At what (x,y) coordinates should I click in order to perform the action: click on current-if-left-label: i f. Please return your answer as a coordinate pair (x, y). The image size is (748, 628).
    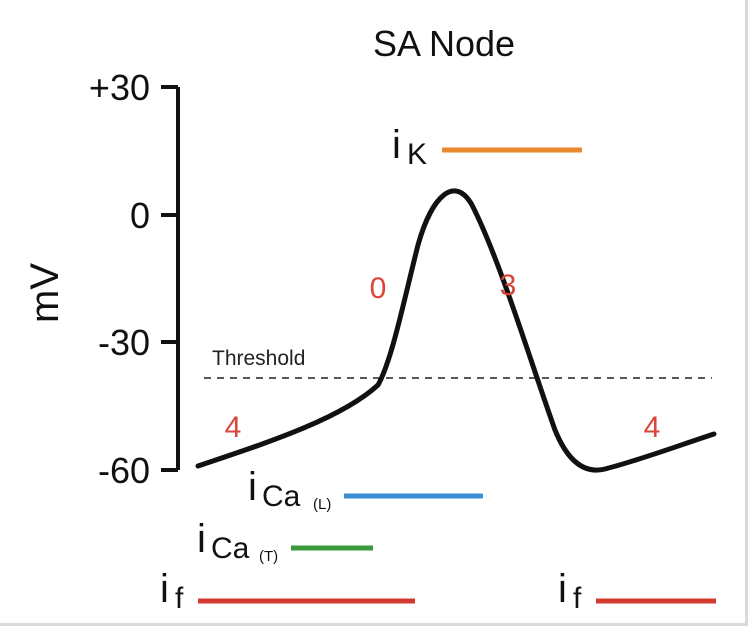
    Looking at the image, I should click on (172, 591).